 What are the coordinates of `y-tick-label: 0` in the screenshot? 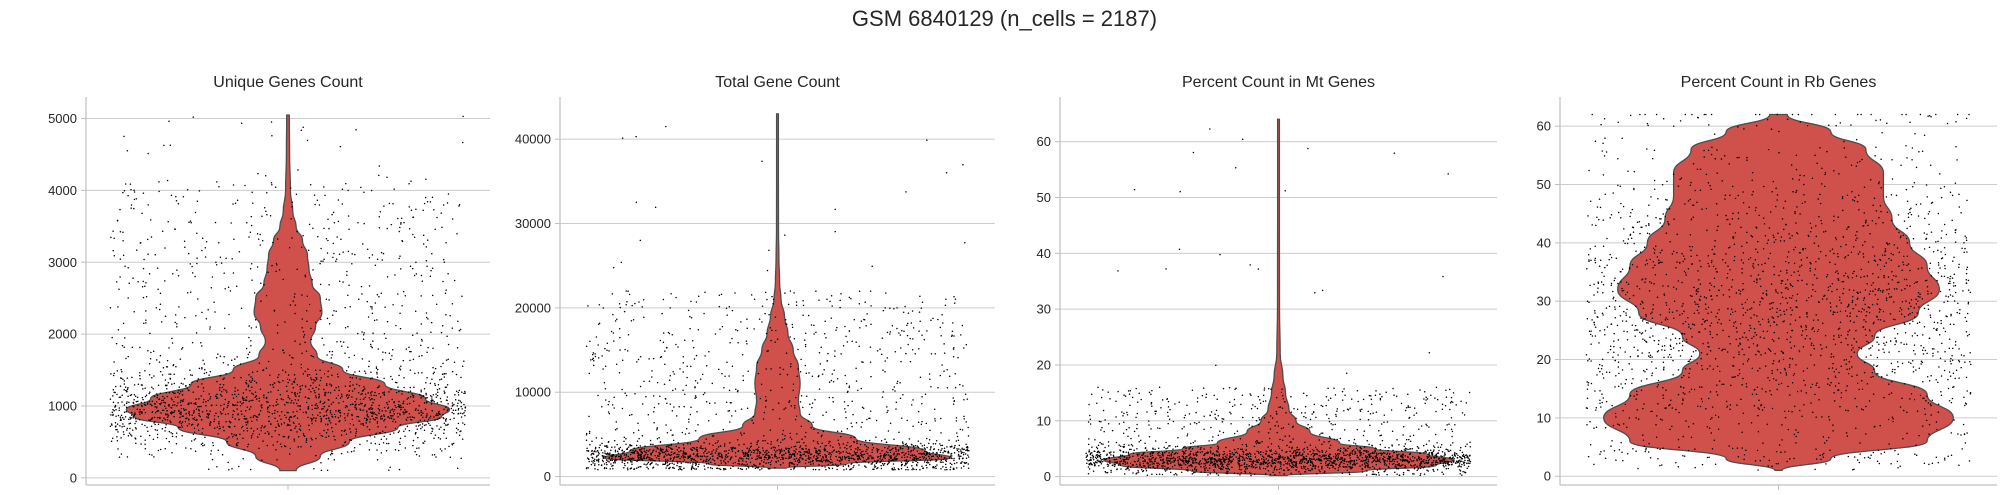 It's located at (1047, 476).